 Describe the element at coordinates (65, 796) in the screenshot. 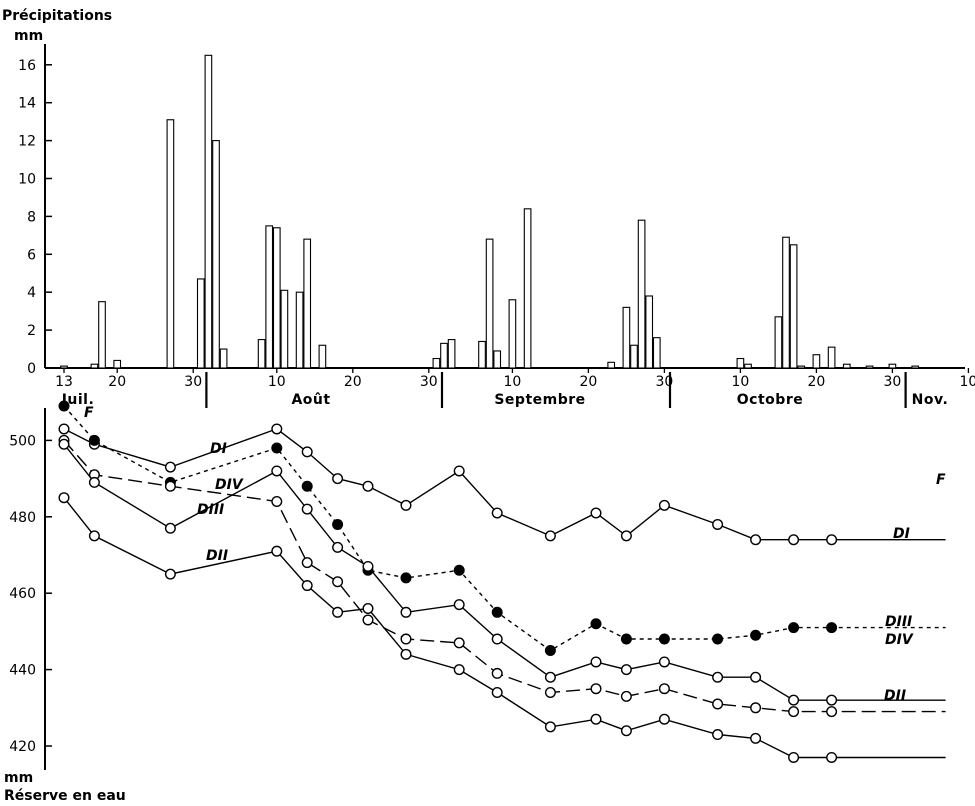

I see `water-reserve-axis-title: Réserve en eau` at that location.